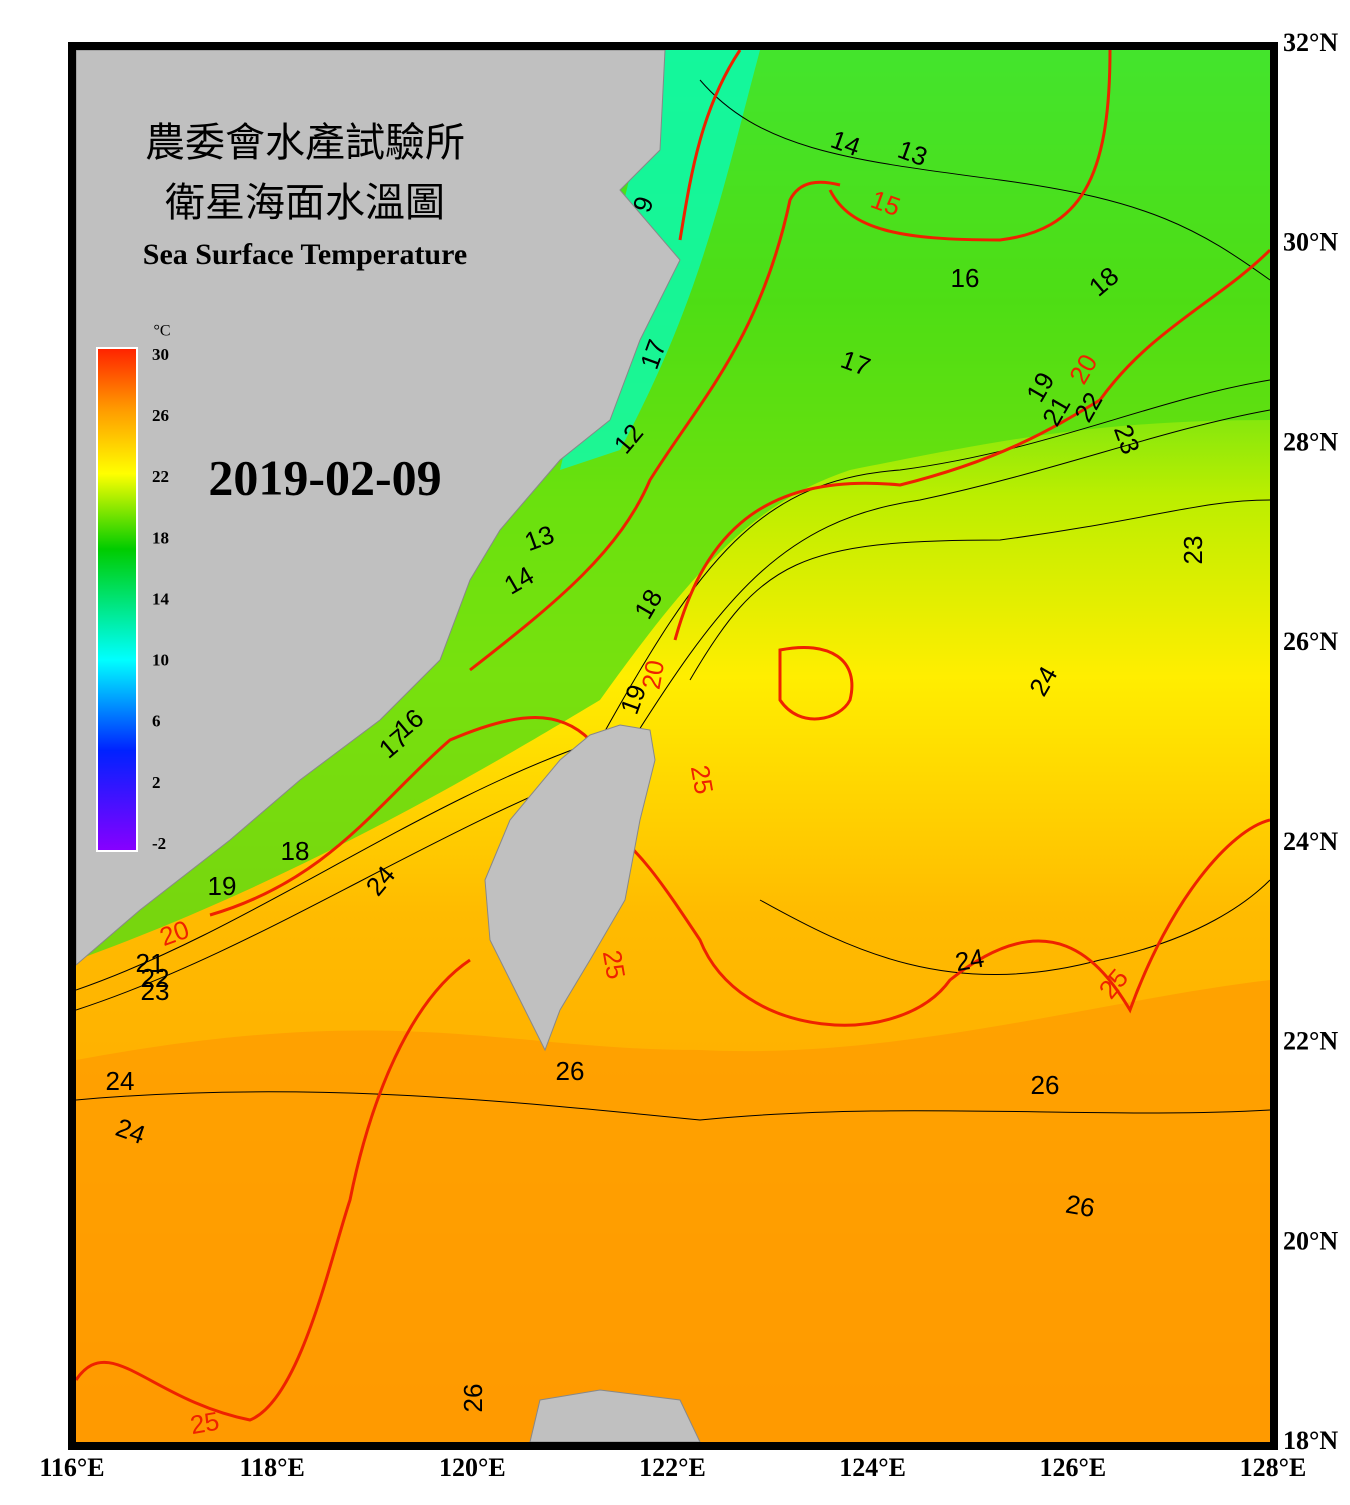 The height and width of the screenshot is (1505, 1350). I want to click on x-tick-label: 118°E, so click(272, 1467).